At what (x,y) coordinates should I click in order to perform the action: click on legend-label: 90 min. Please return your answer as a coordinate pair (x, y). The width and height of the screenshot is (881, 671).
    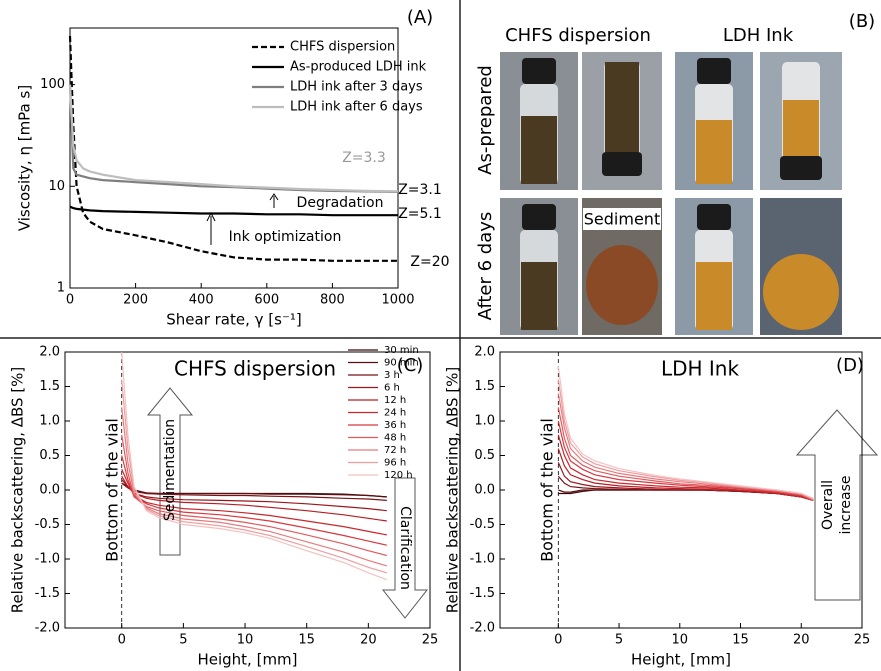
    Looking at the image, I should click on (401, 363).